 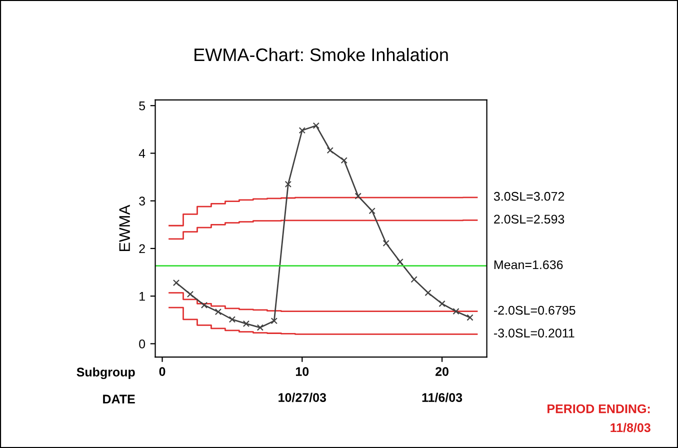 What do you see at coordinates (162, 371) in the screenshot?
I see `x-tick-label: 0` at bounding box center [162, 371].